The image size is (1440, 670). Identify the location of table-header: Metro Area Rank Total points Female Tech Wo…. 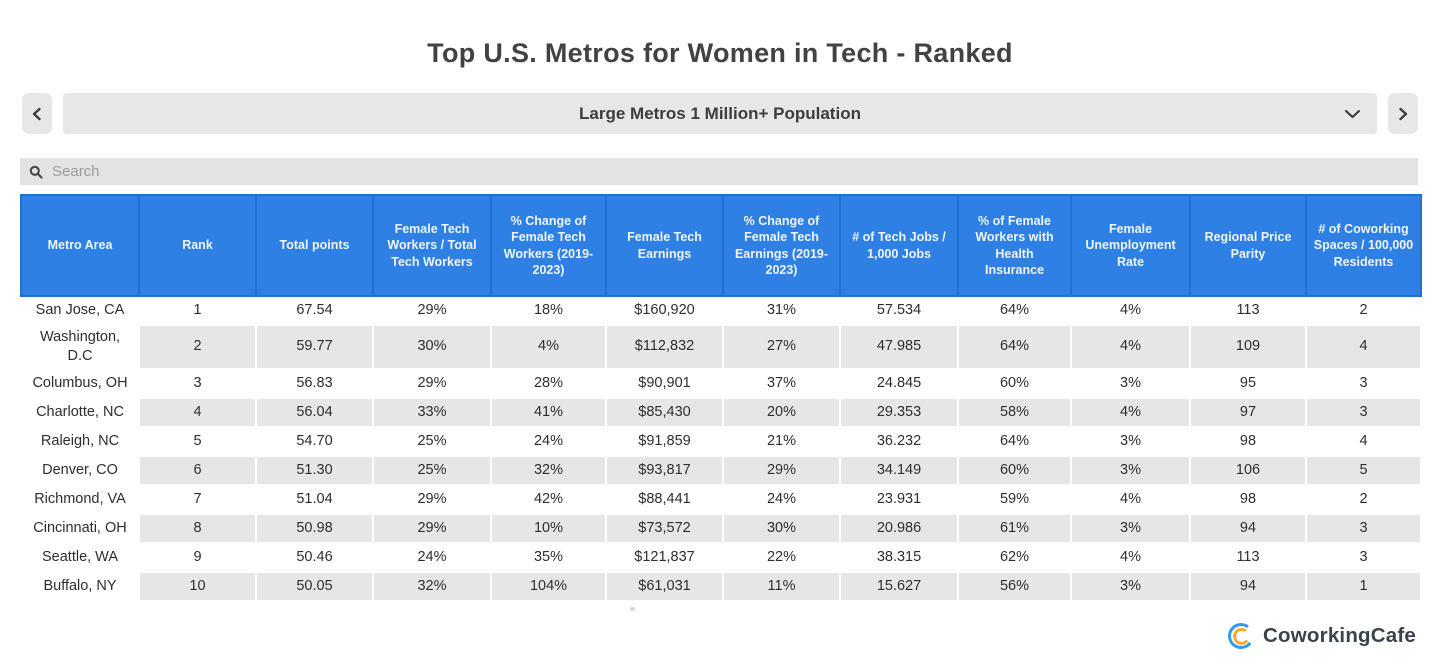
(721, 245).